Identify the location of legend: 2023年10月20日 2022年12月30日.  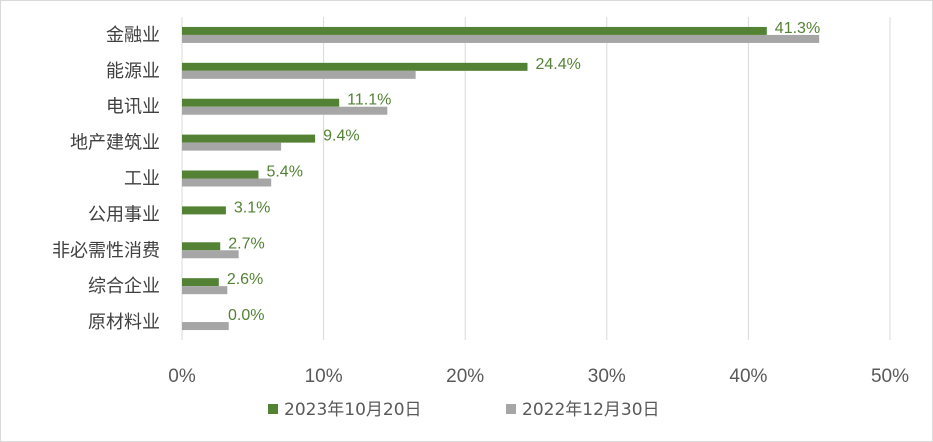
(464, 410).